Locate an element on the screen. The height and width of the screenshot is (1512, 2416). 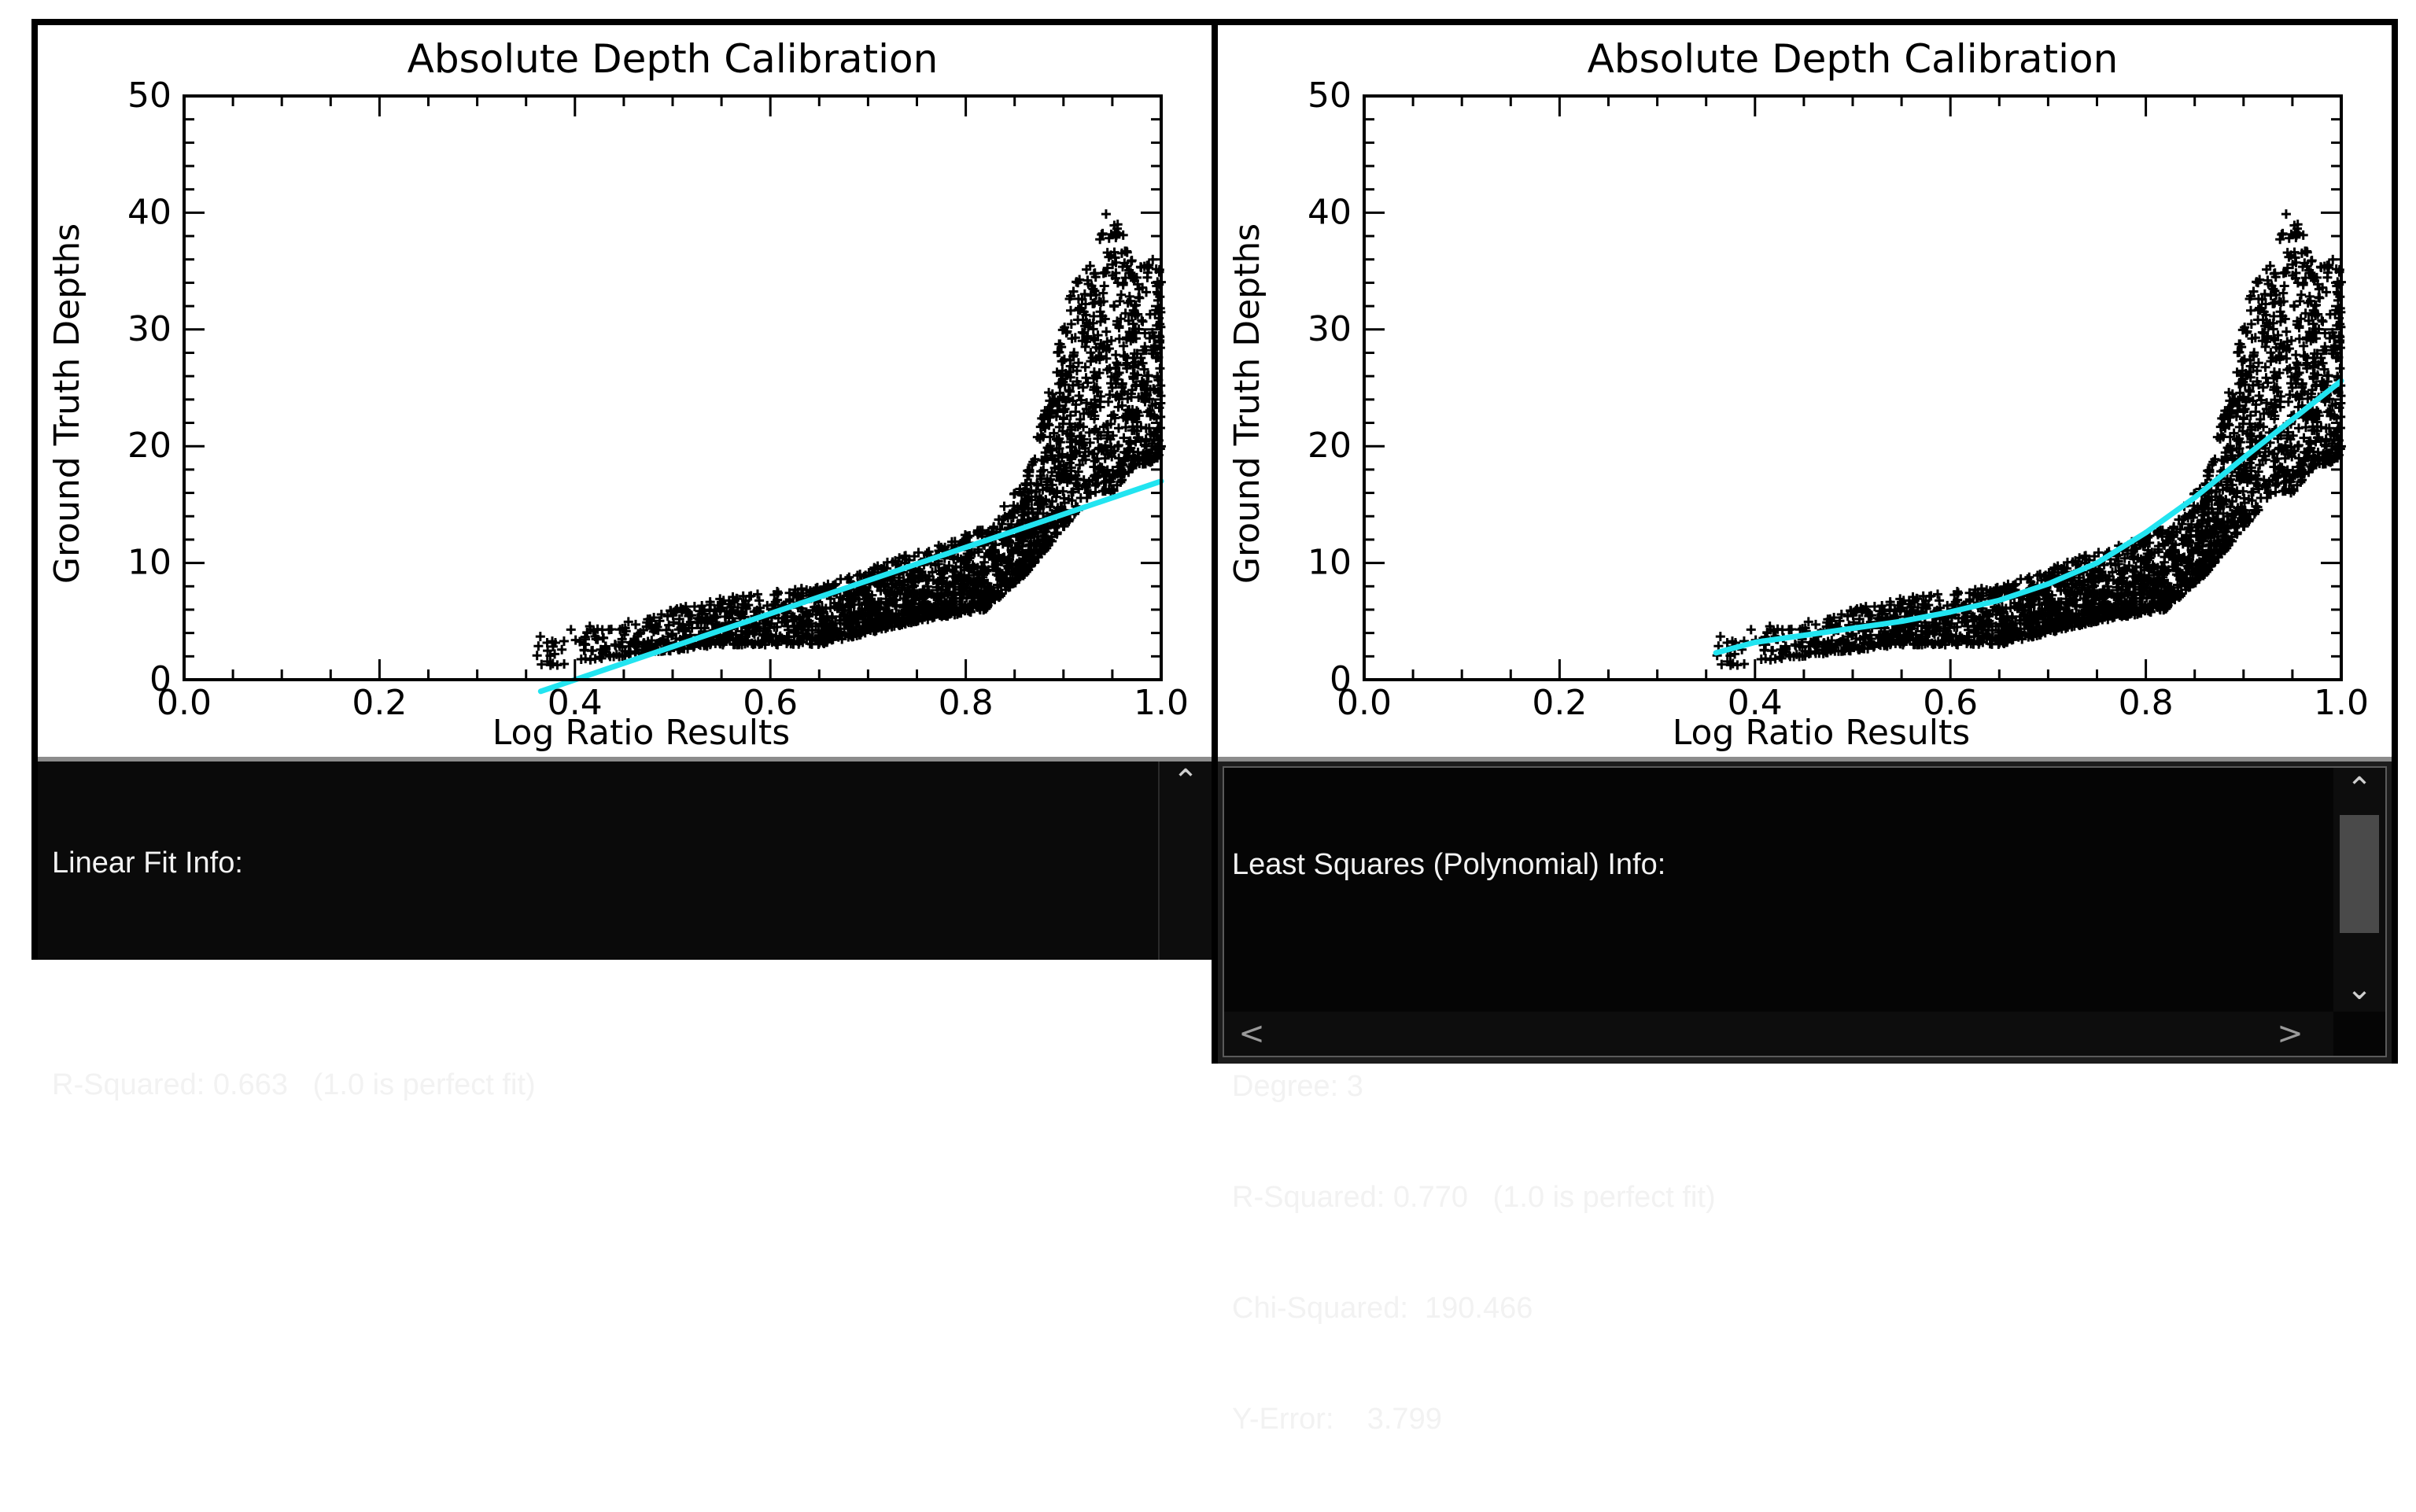
scroll-up-button: ⌃ is located at coordinates (1186, 781).